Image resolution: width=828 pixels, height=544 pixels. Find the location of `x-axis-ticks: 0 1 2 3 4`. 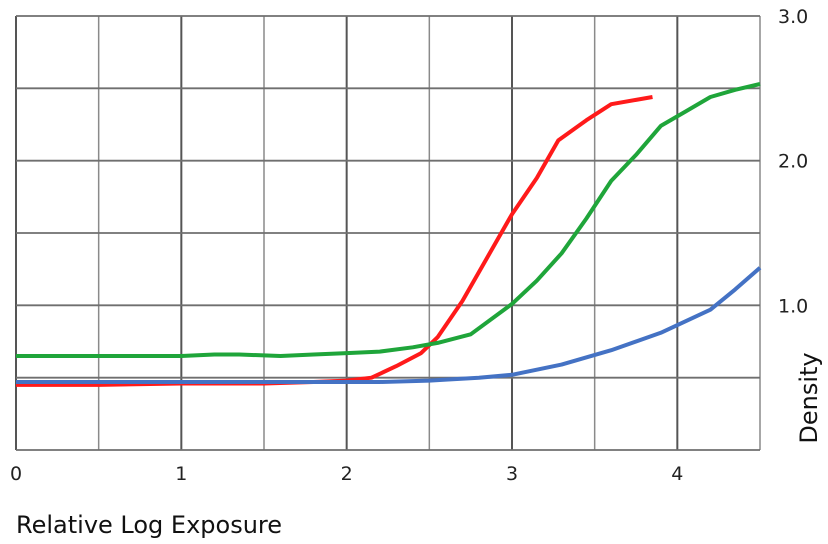

x-axis-ticks: 0 1 2 3 4 is located at coordinates (346, 474).